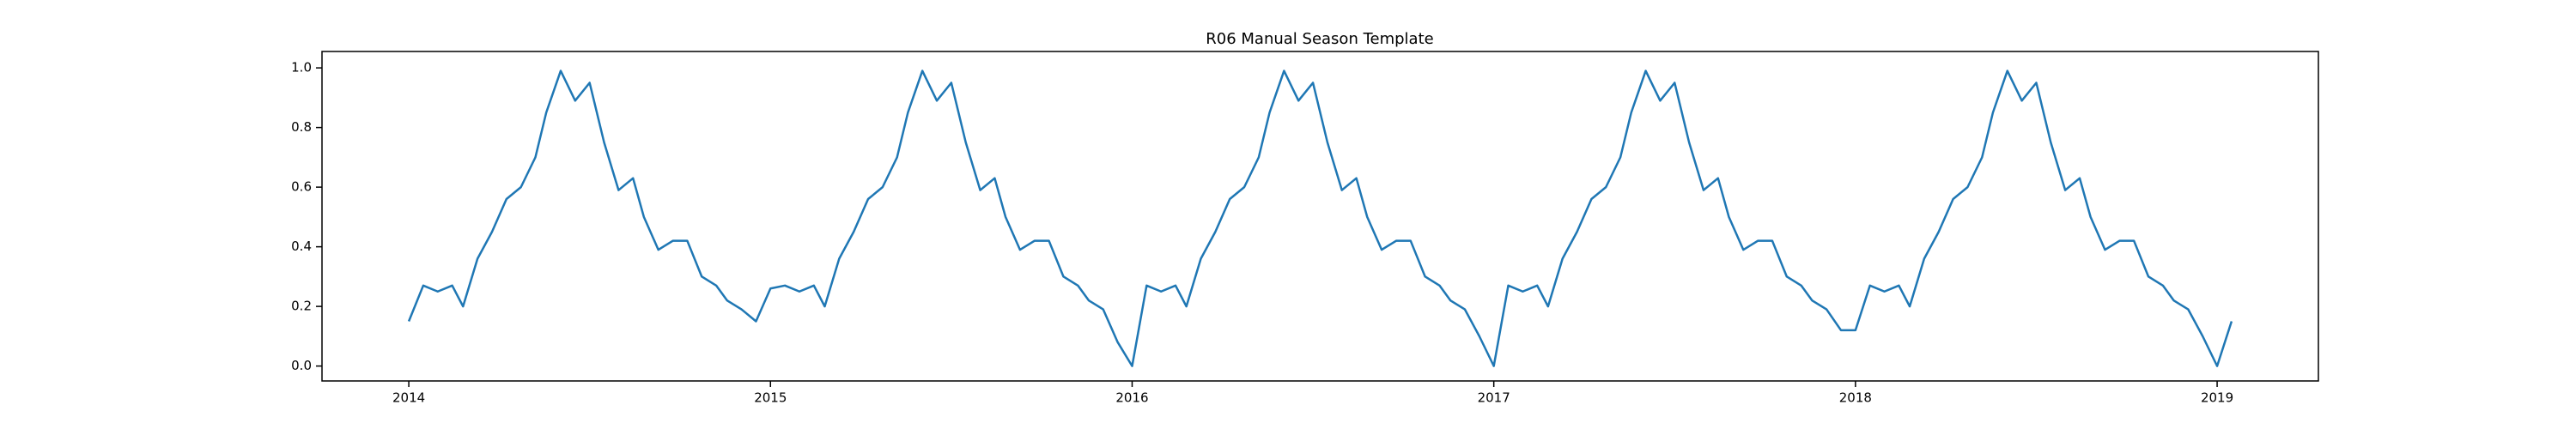 This screenshot has width=2576, height=429. I want to click on x-tick-label: 2019, so click(2217, 398).